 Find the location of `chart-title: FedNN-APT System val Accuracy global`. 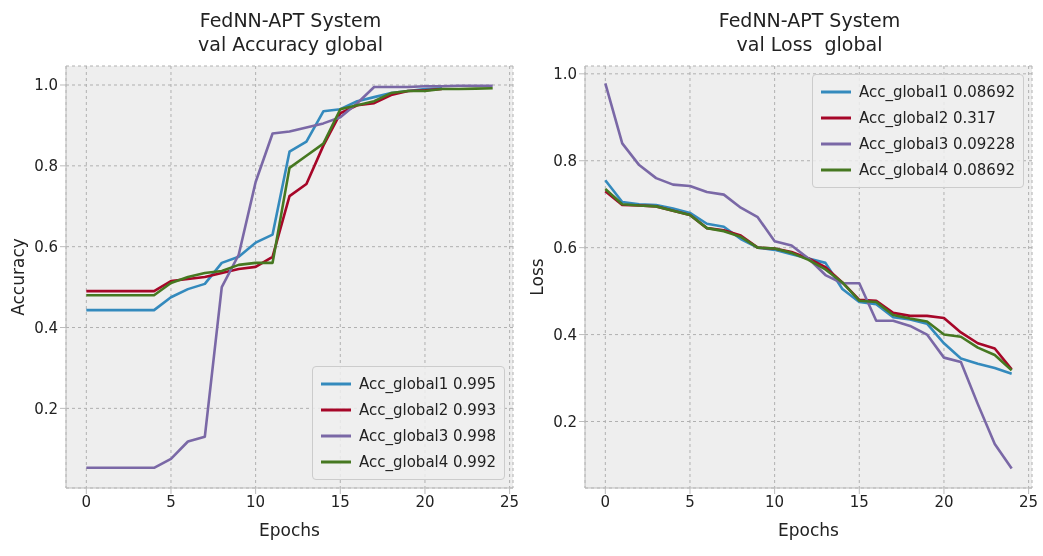

chart-title: FedNN-APT System val Accuracy global is located at coordinates (290, 32).